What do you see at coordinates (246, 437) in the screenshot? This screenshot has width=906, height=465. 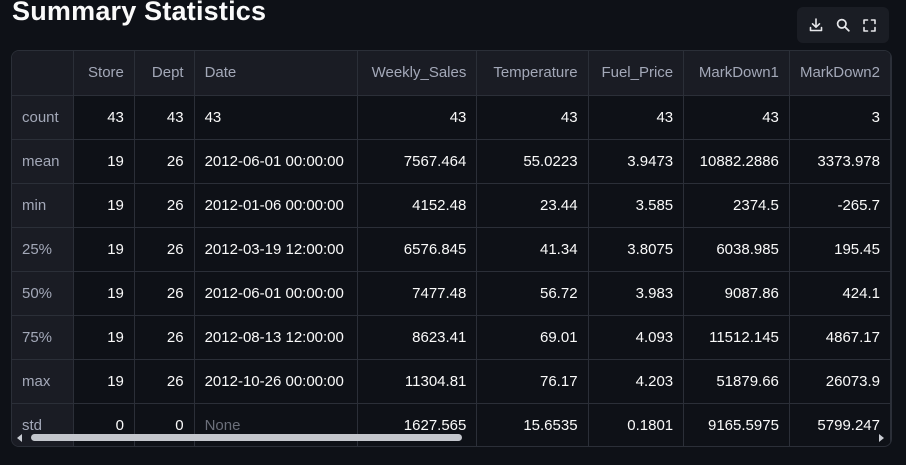 I see `scrollbar-thumb` at bounding box center [246, 437].